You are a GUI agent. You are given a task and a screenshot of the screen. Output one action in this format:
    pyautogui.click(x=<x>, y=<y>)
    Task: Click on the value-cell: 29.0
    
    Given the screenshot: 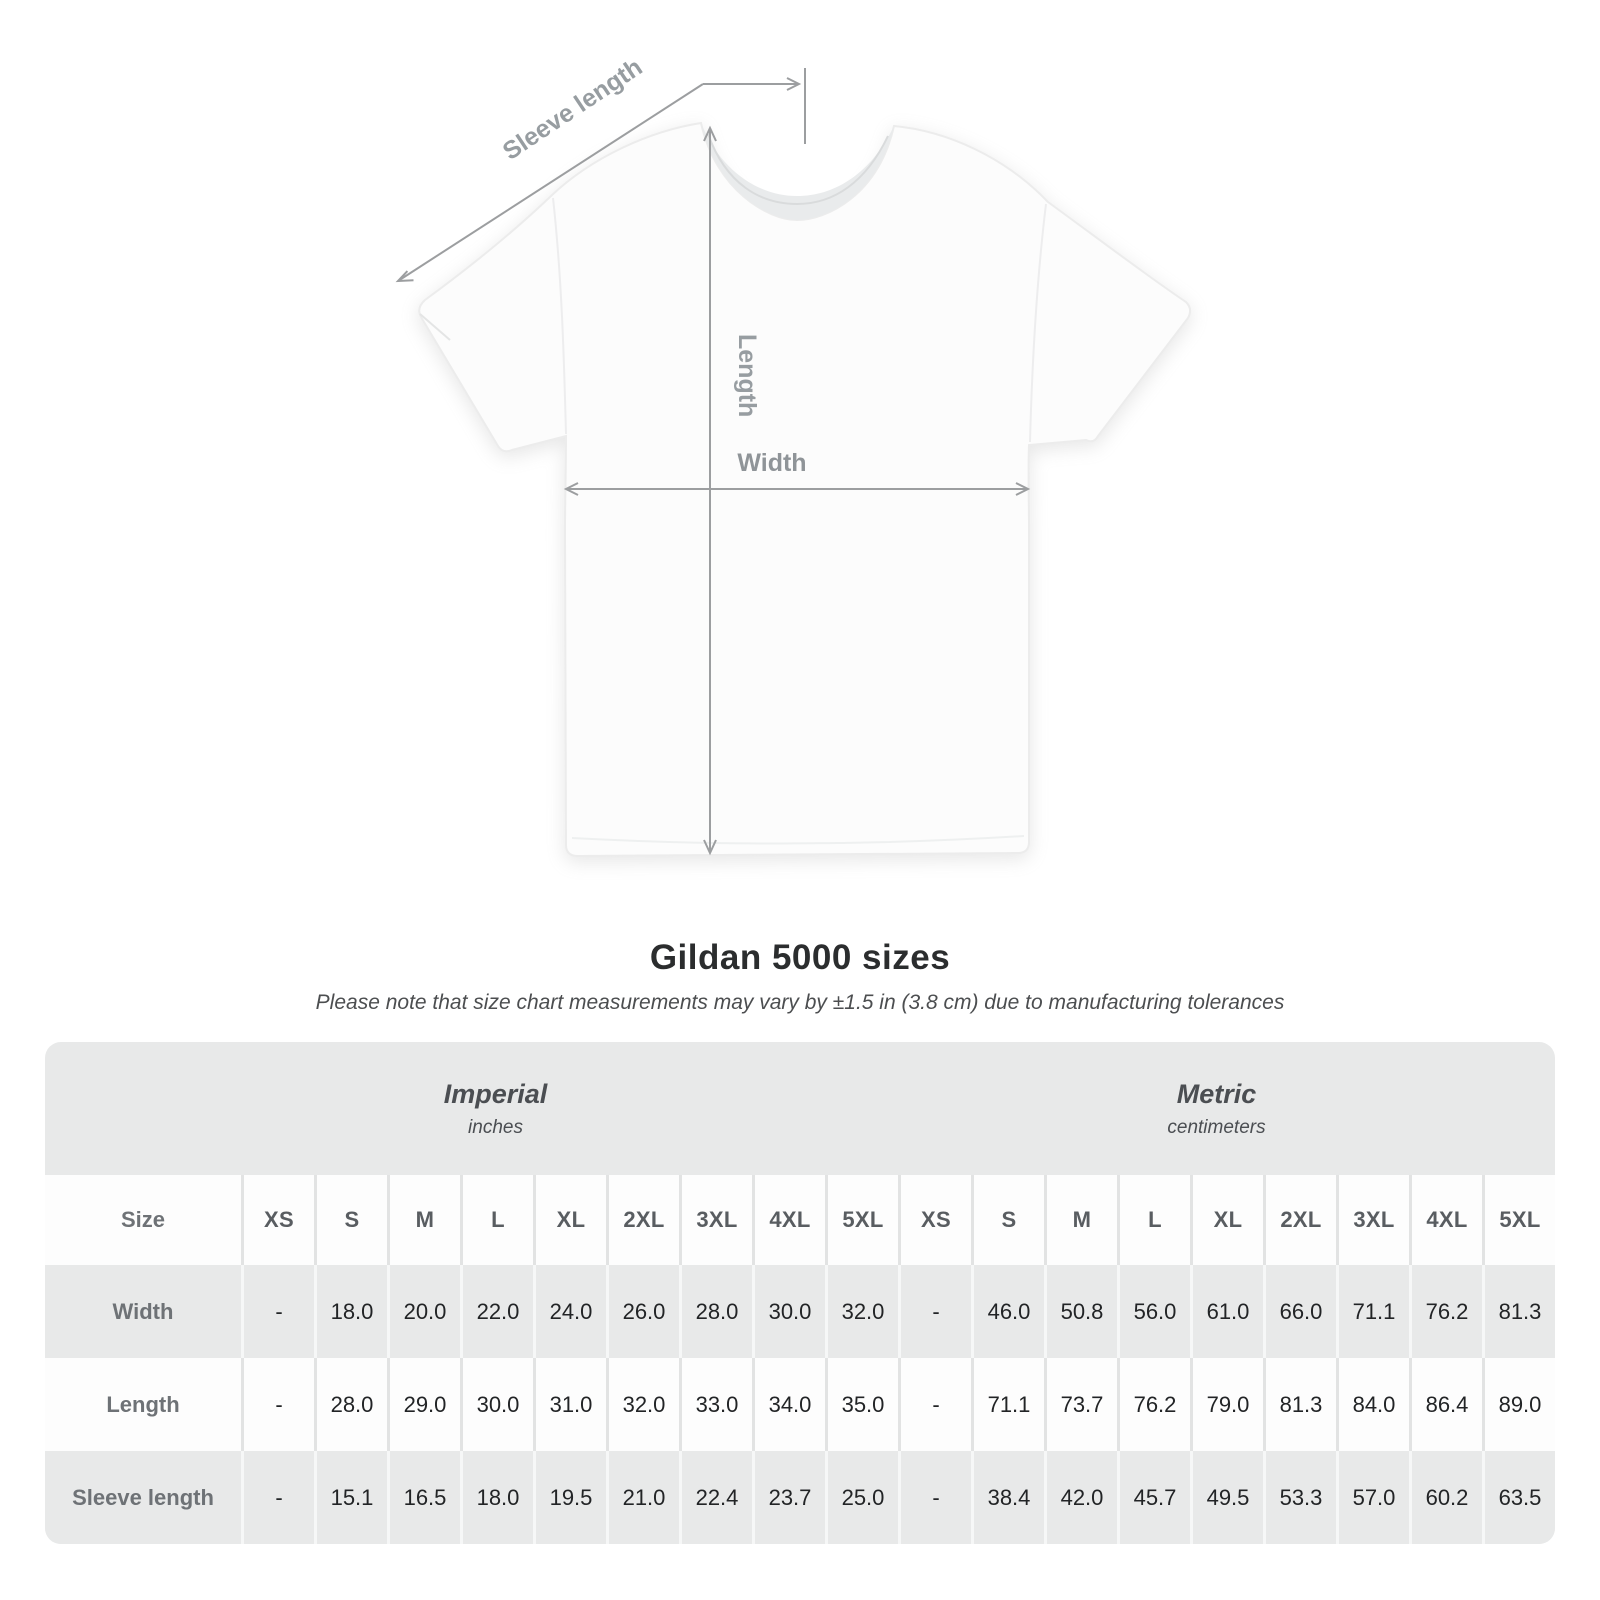 What is the action you would take?
    pyautogui.click(x=423, y=1404)
    